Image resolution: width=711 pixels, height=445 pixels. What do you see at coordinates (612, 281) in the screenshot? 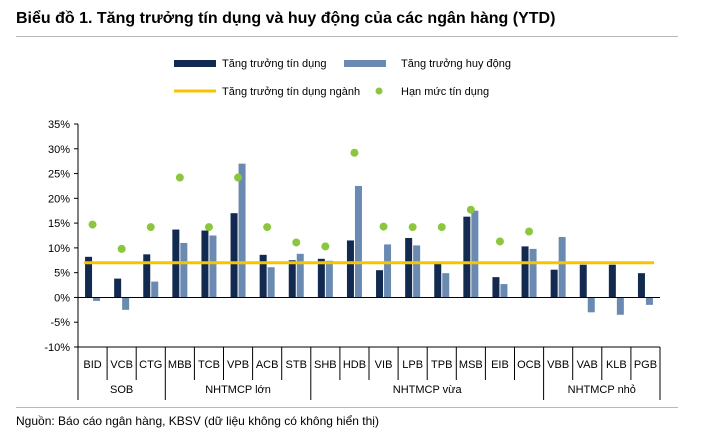
I see `bar-credit-growth-klb` at bounding box center [612, 281].